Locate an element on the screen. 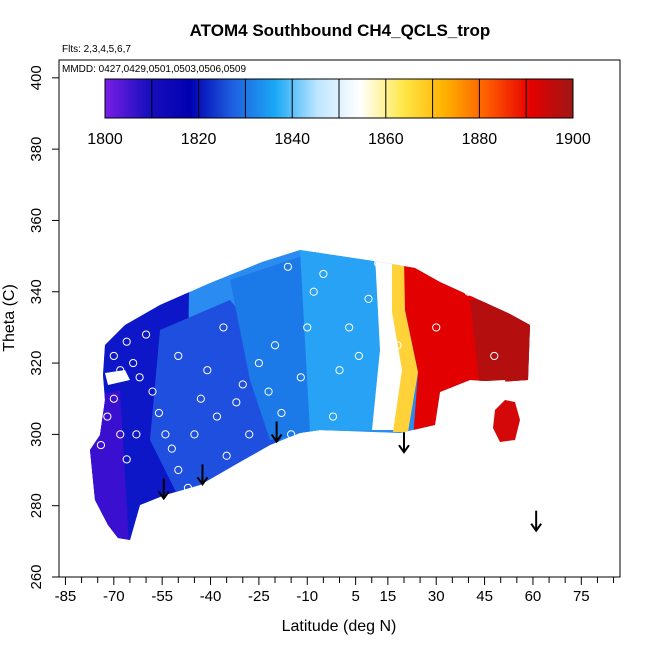 This screenshot has height=650, width=650. y-axis: 260 280 300 320 340 360 380 400 is located at coordinates (43, 327).